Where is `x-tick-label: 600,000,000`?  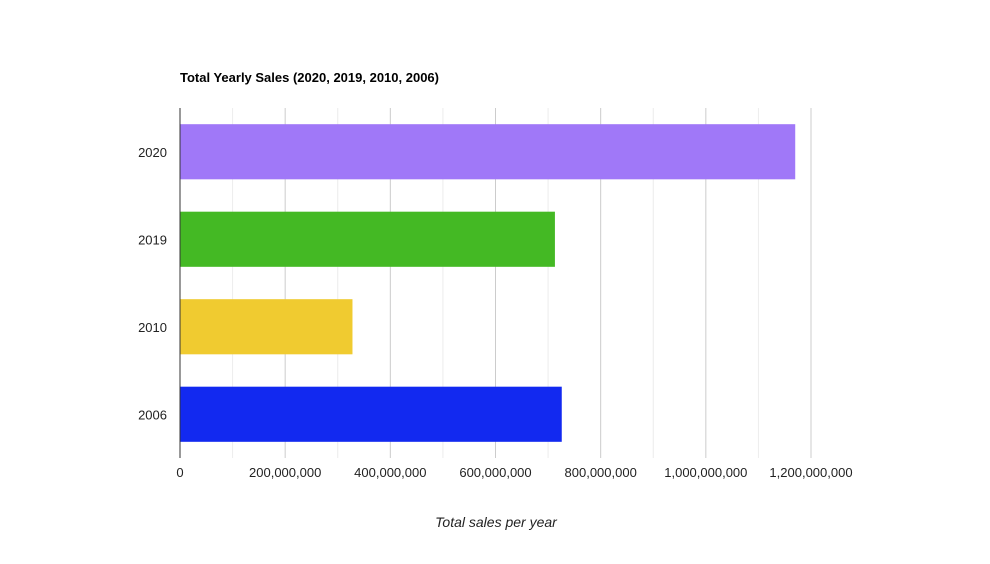 x-tick-label: 600,000,000 is located at coordinates (495, 472).